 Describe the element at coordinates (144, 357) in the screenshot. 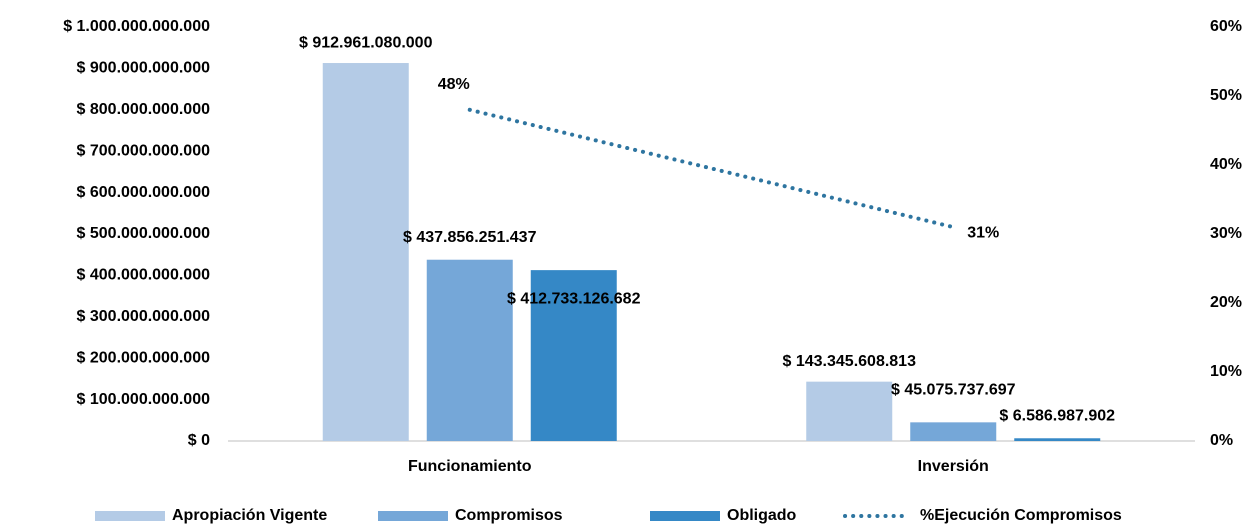

I see `y-tick-label: $ 200.000.000.000` at that location.